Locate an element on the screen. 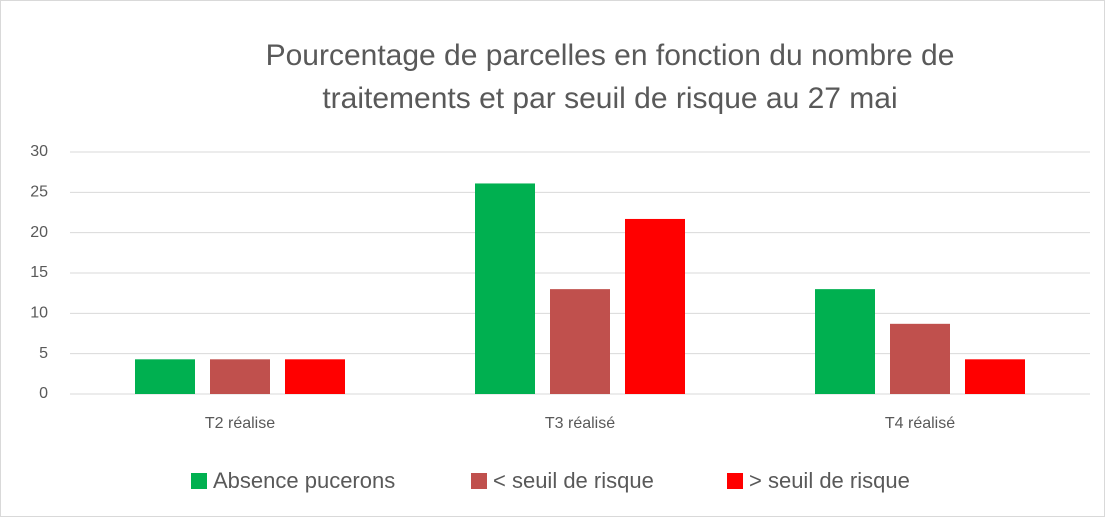 The width and height of the screenshot is (1106, 518). y-tick-label: 25 is located at coordinates (39, 192).